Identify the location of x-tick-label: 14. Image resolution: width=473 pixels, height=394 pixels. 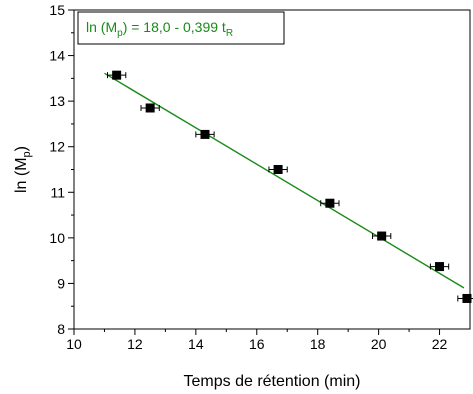
(196, 344).